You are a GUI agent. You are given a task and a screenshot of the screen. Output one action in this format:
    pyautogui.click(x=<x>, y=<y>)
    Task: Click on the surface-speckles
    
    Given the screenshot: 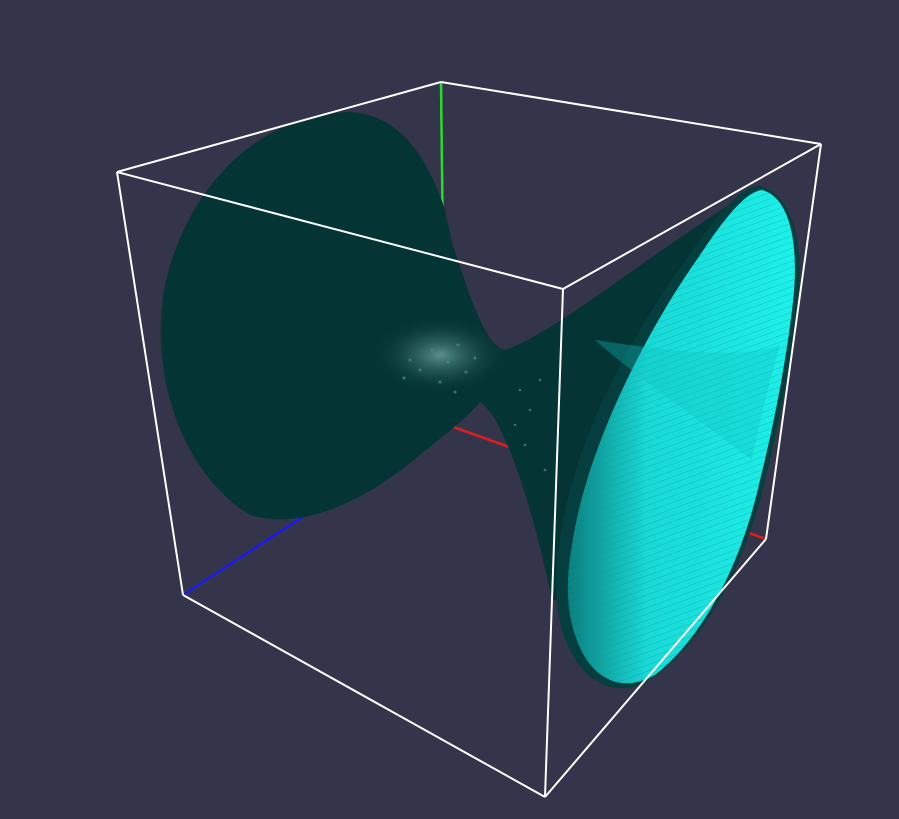 What is the action you would take?
    pyautogui.click(x=474, y=407)
    